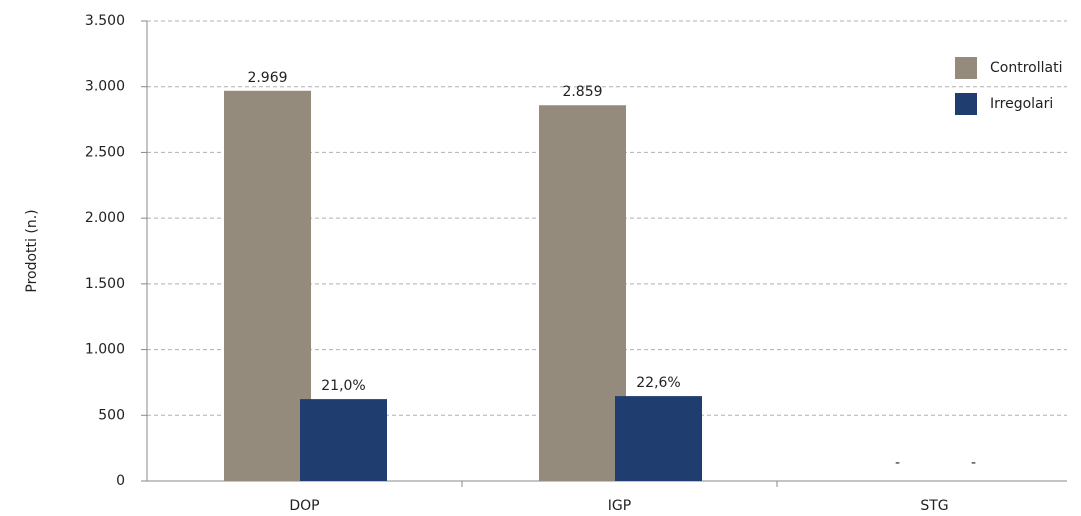 The height and width of the screenshot is (516, 1081). What do you see at coordinates (582, 92) in the screenshot?
I see `value-label: 2.859` at bounding box center [582, 92].